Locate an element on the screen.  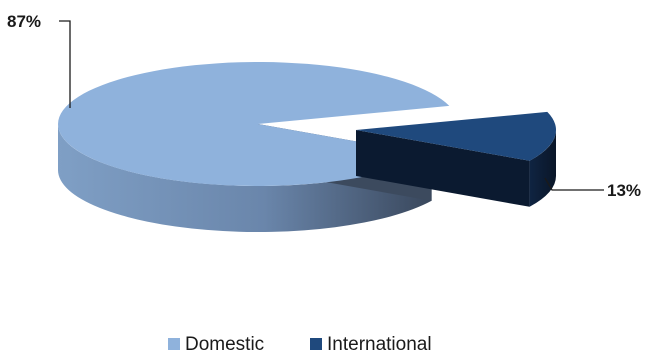
data-label-domestic: 87% is located at coordinates (24, 21).